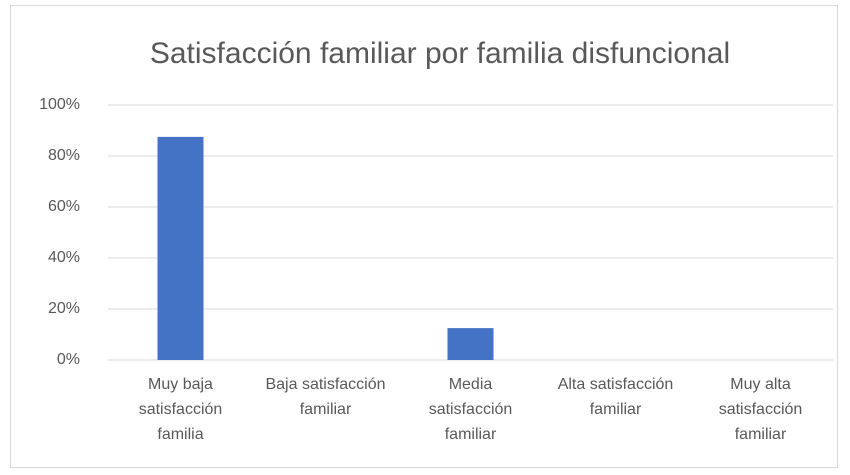 The width and height of the screenshot is (850, 475). Describe the element at coordinates (325, 397) in the screenshot. I see `x-tick-label: Baja satisfacción familiar` at that location.